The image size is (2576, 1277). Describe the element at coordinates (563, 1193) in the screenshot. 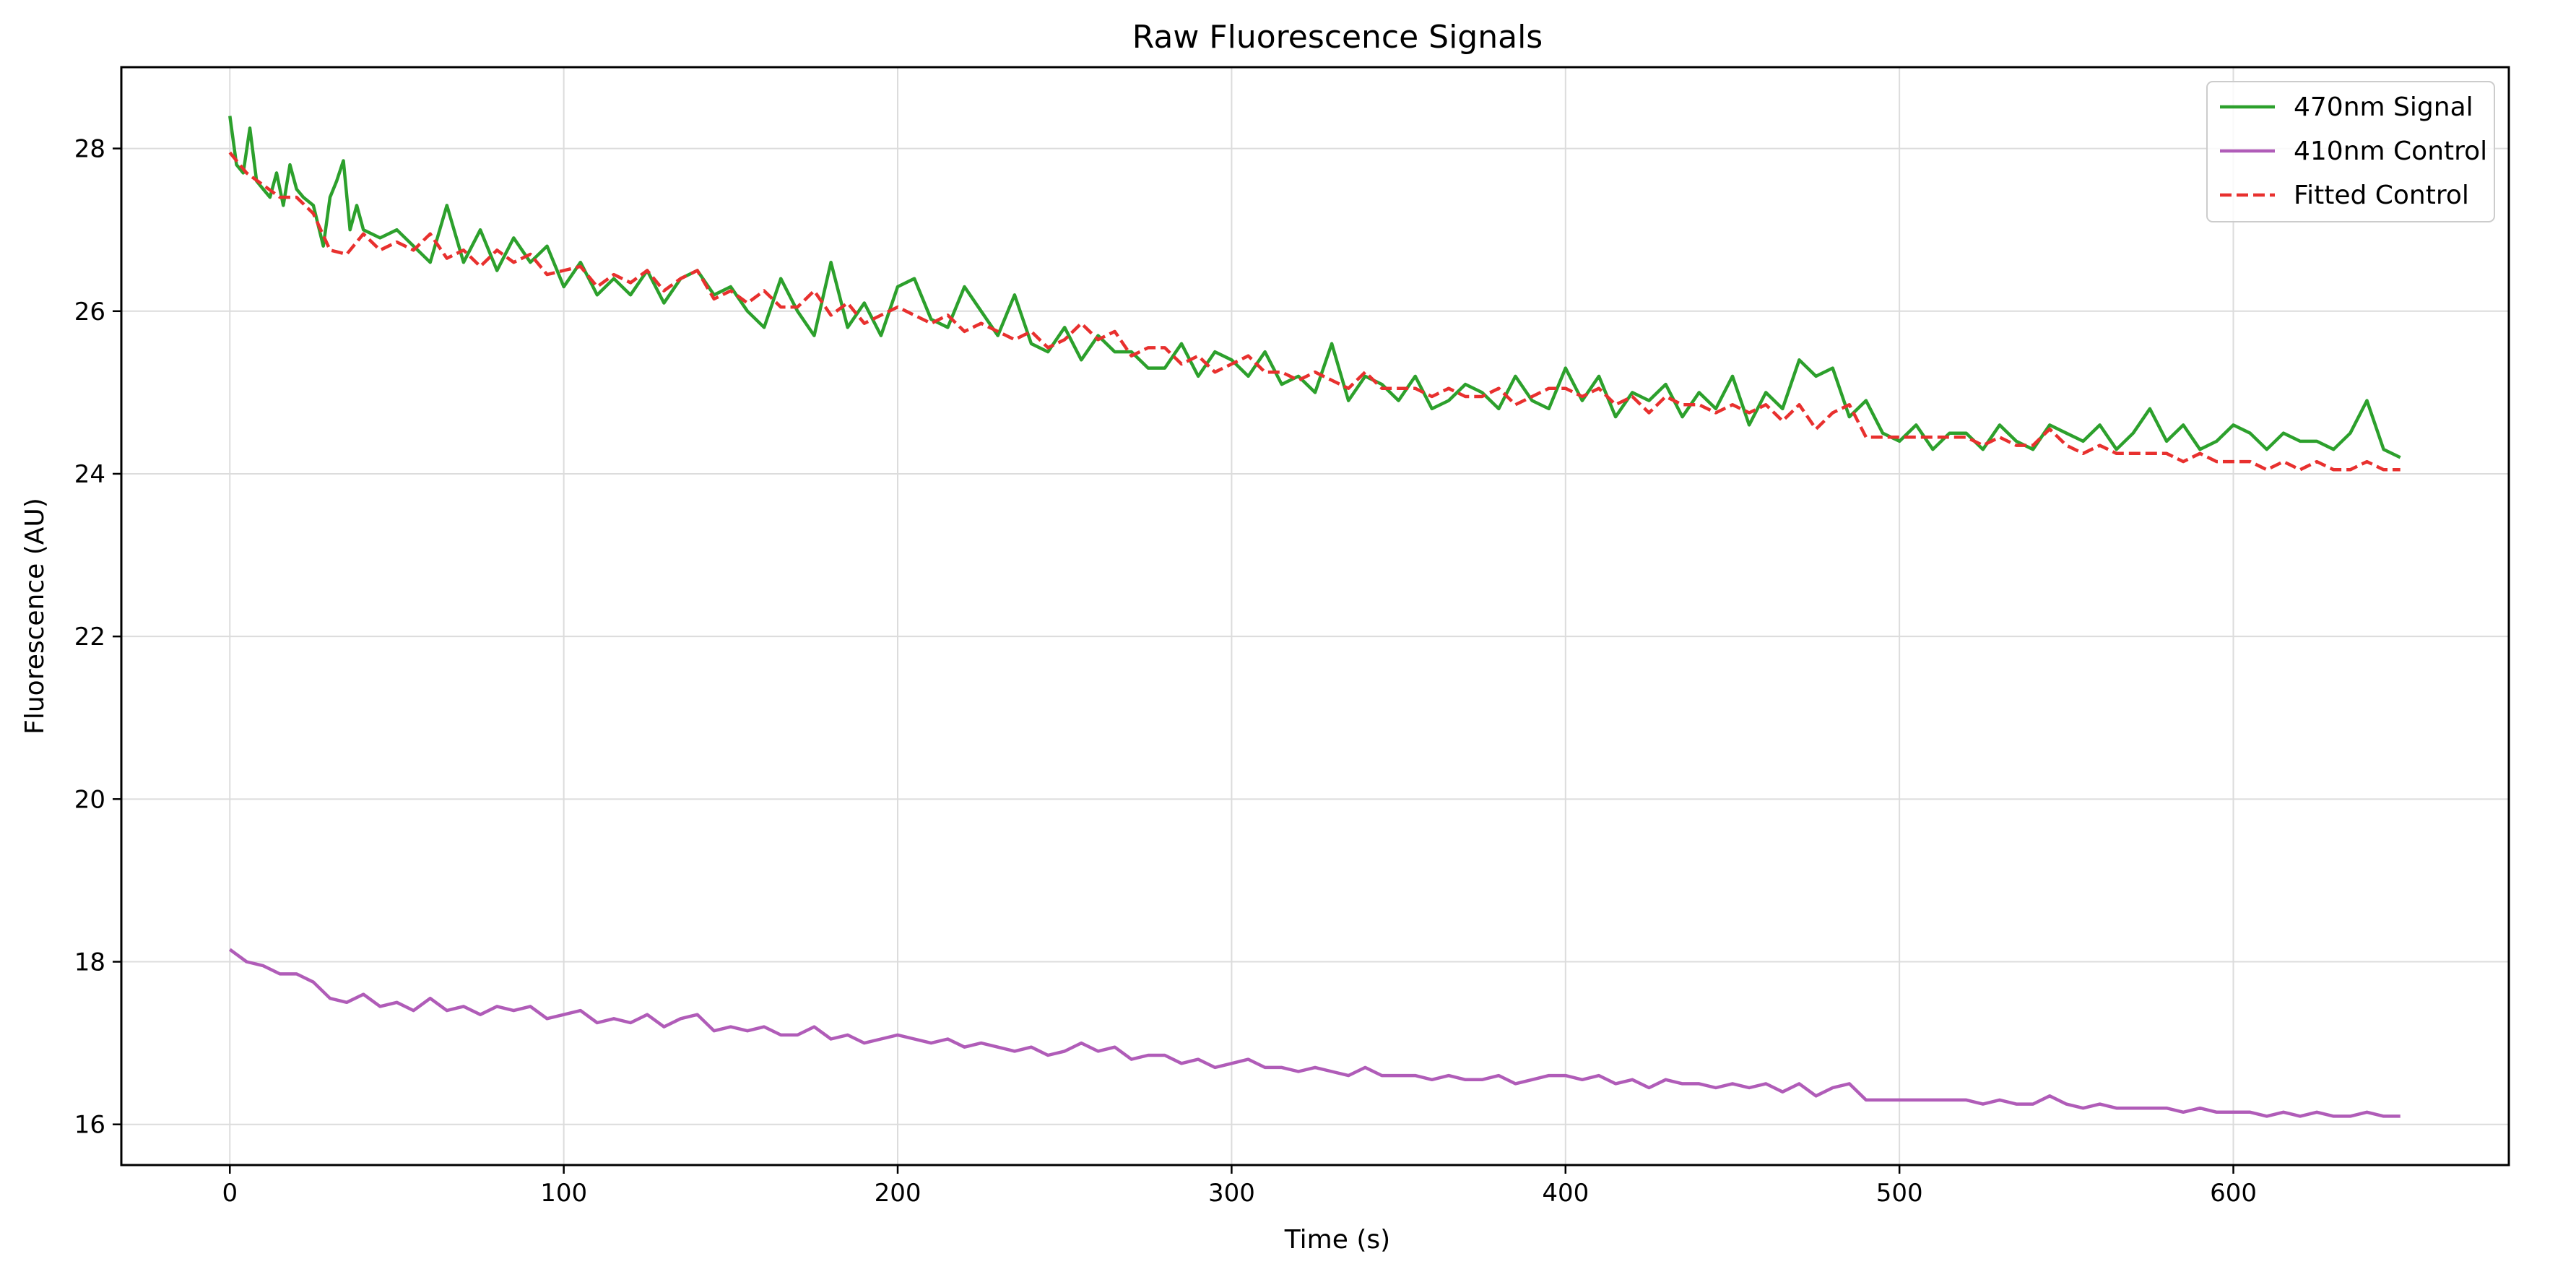

I see `x-tick-label: 100` at that location.